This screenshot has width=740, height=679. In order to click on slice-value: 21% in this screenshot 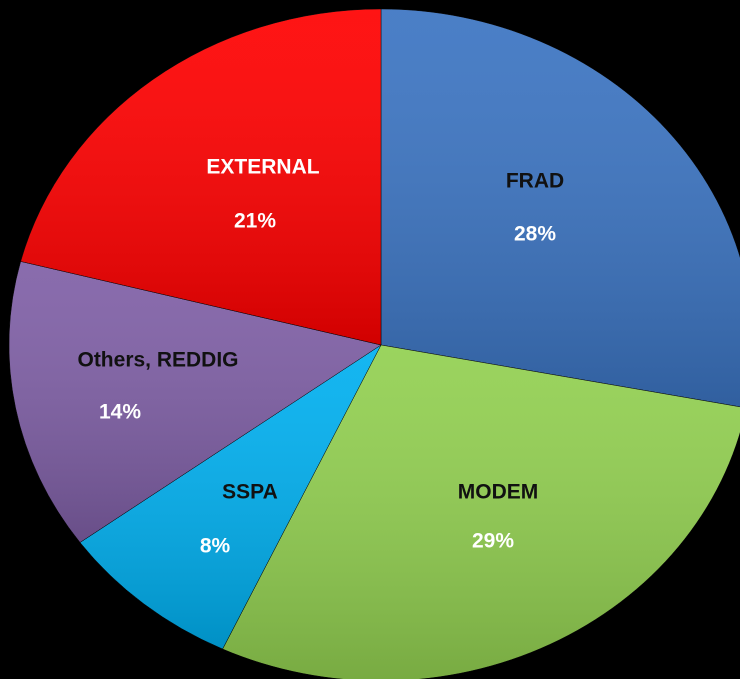, I will do `click(255, 221)`.